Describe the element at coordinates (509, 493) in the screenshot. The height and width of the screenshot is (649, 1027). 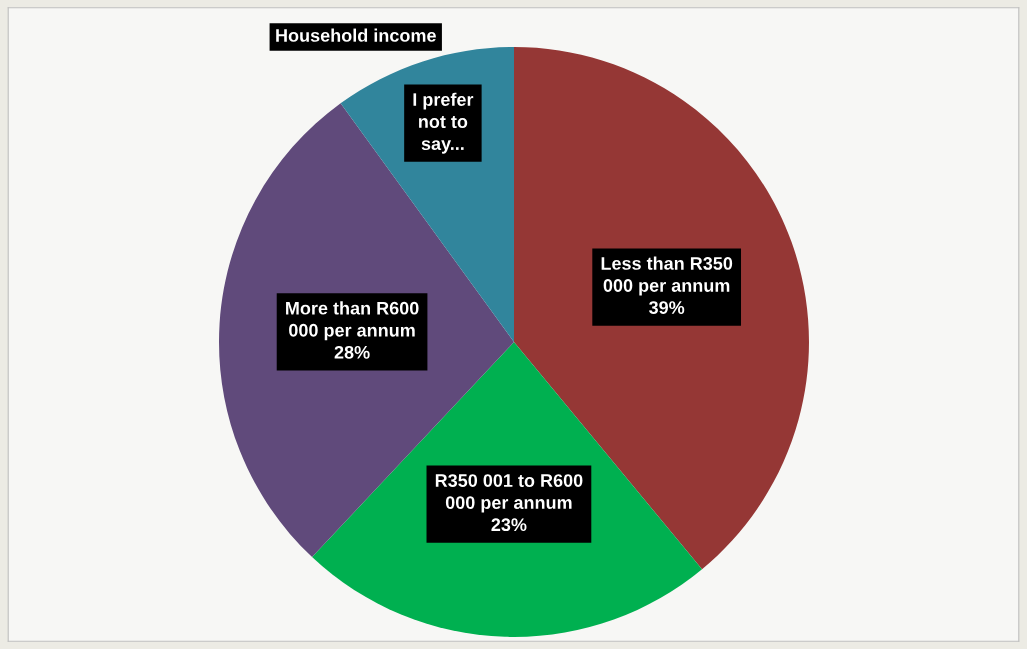
I see `slice-label: R350 001 to R600 000 per annum` at that location.